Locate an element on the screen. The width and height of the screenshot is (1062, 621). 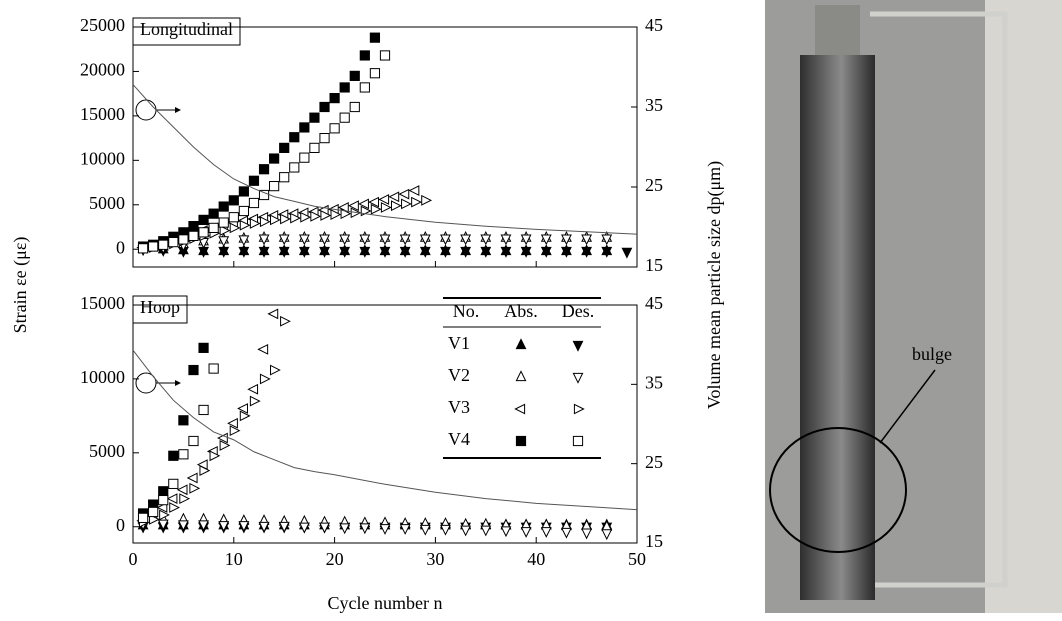
x-tick-label: 0 is located at coordinates (133, 559).